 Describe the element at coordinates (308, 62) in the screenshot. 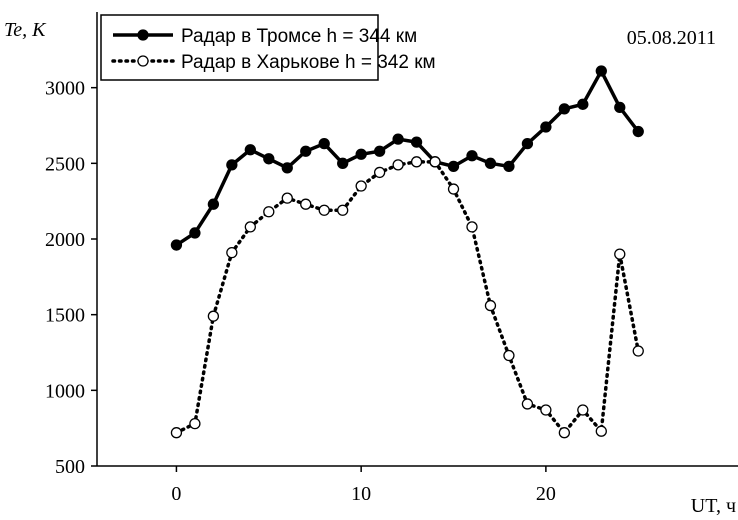

I see `legend-label: Радар в Харькове h = 342 км` at that location.